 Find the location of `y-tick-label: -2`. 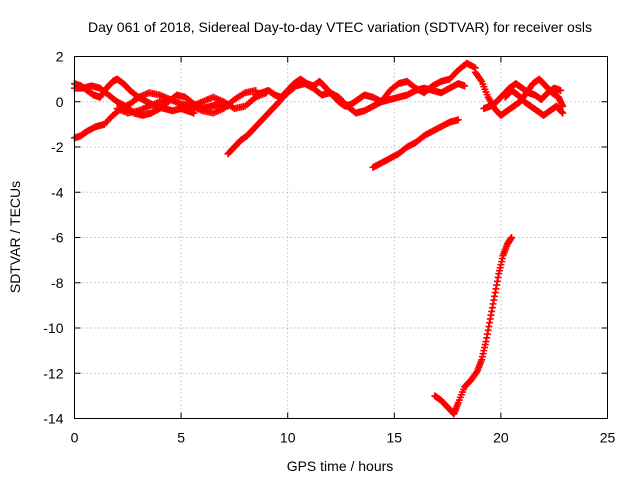

y-tick-label: -2 is located at coordinates (57, 147).